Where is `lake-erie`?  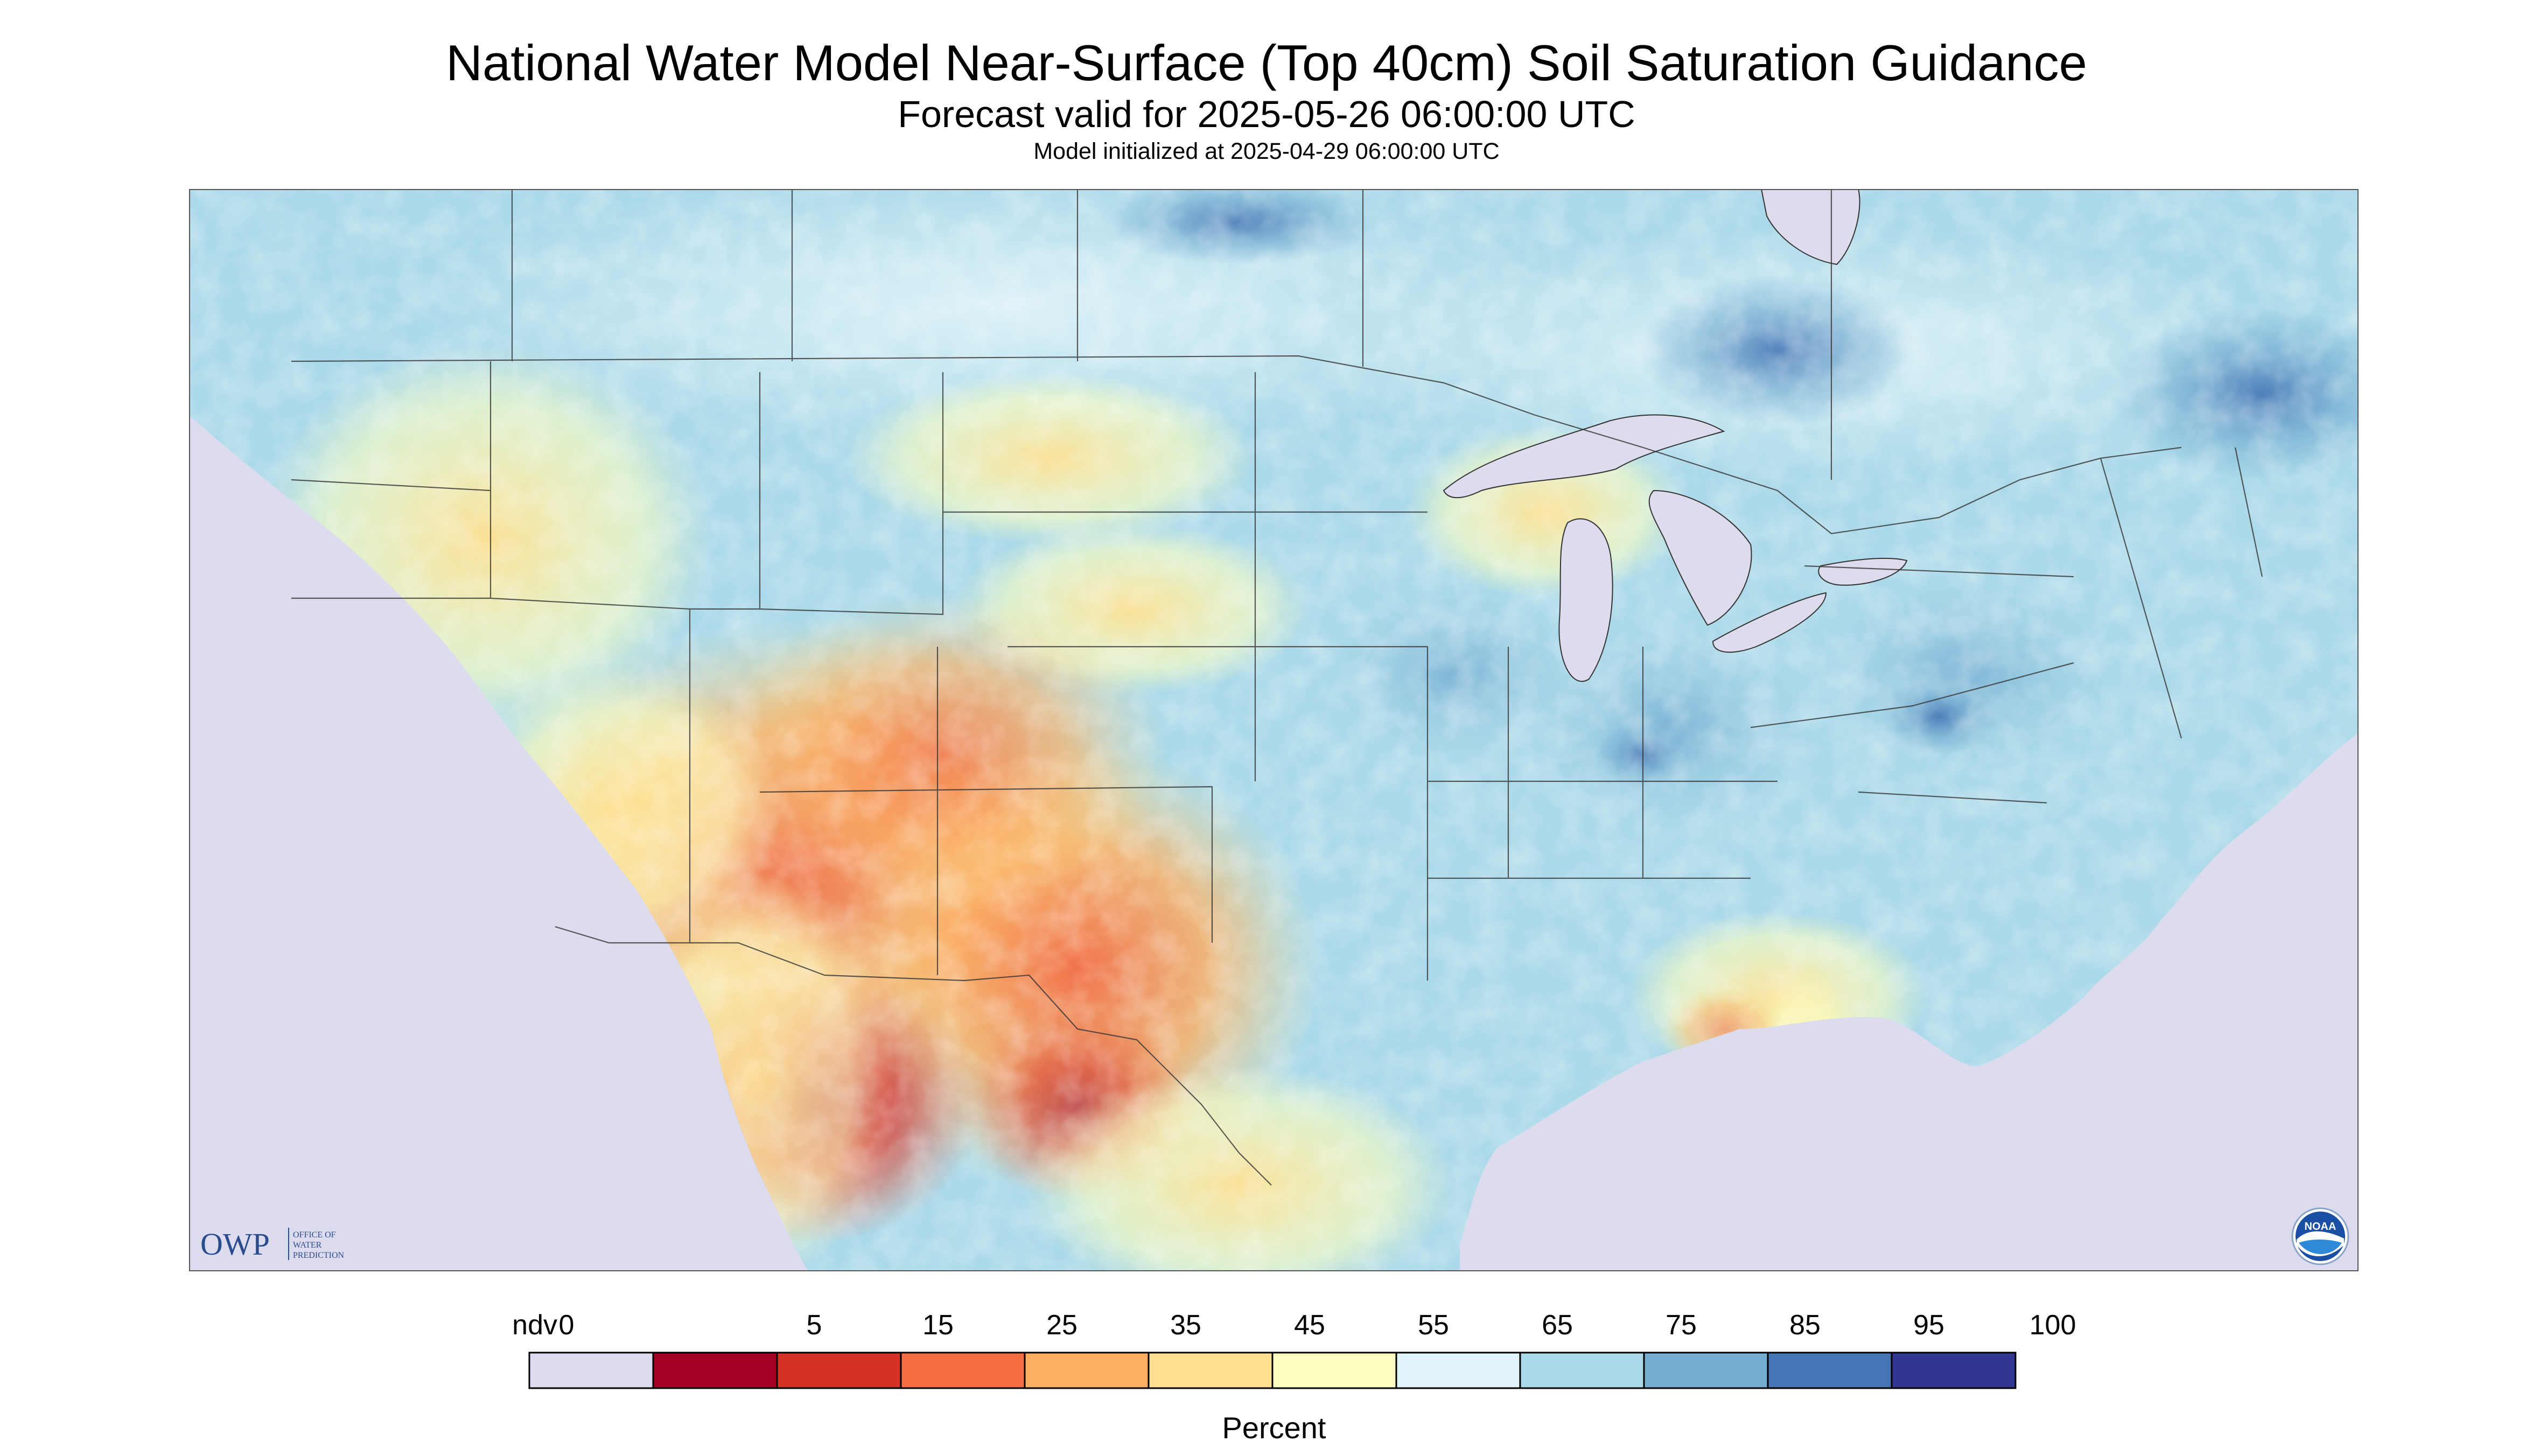
lake-erie is located at coordinates (1770, 622).